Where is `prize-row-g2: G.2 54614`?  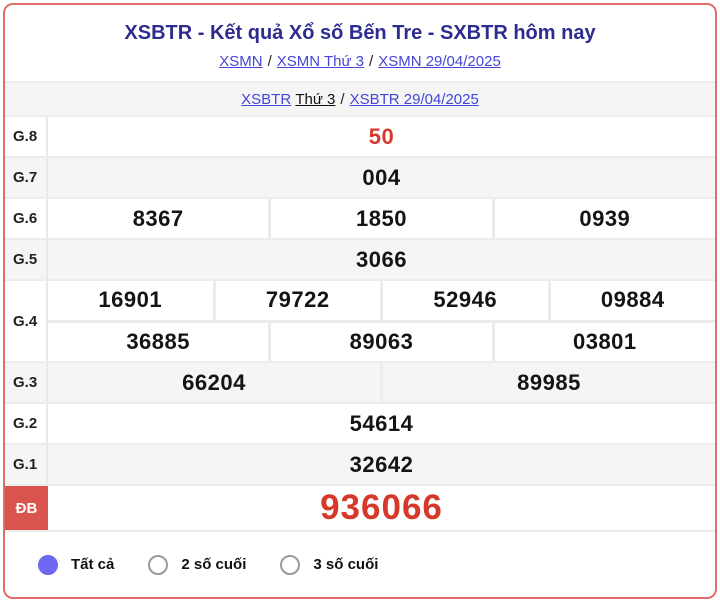 prize-row-g2: G.2 54614 is located at coordinates (360, 422).